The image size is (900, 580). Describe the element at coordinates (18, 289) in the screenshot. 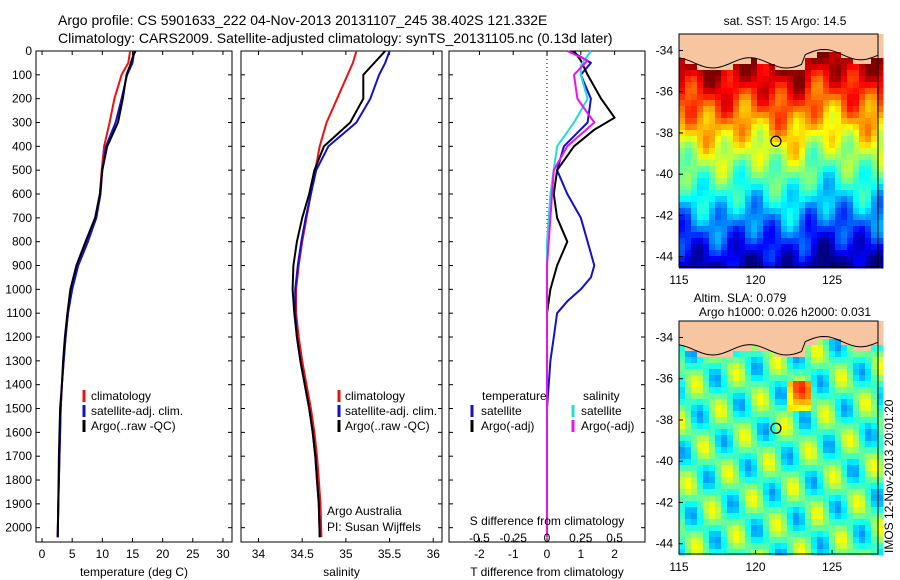

I see `y-tick-label: 1000` at that location.